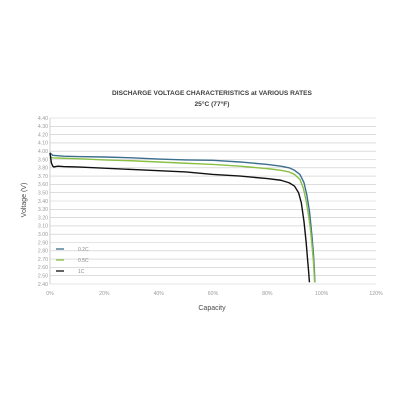 The height and width of the screenshot is (400, 400). I want to click on y-tick-label: 3.40, so click(43, 202).